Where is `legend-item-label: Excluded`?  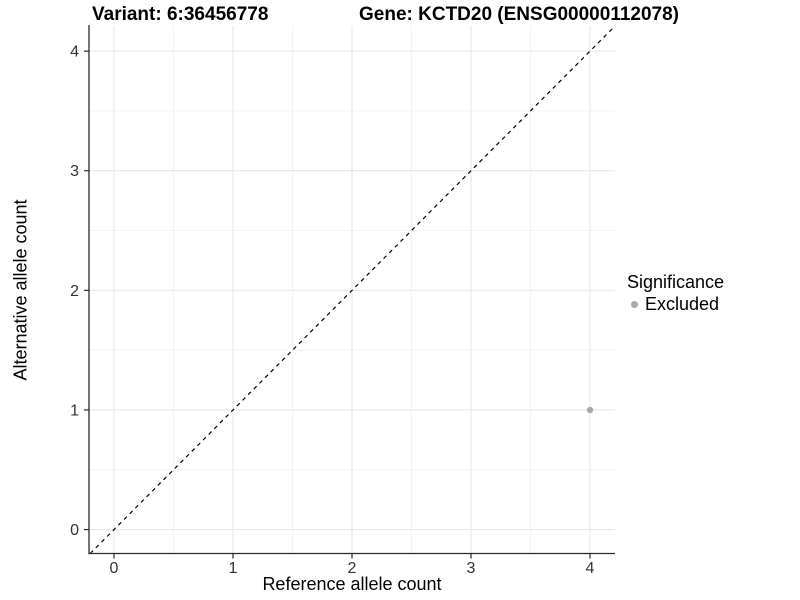
legend-item-label: Excluded is located at coordinates (682, 304).